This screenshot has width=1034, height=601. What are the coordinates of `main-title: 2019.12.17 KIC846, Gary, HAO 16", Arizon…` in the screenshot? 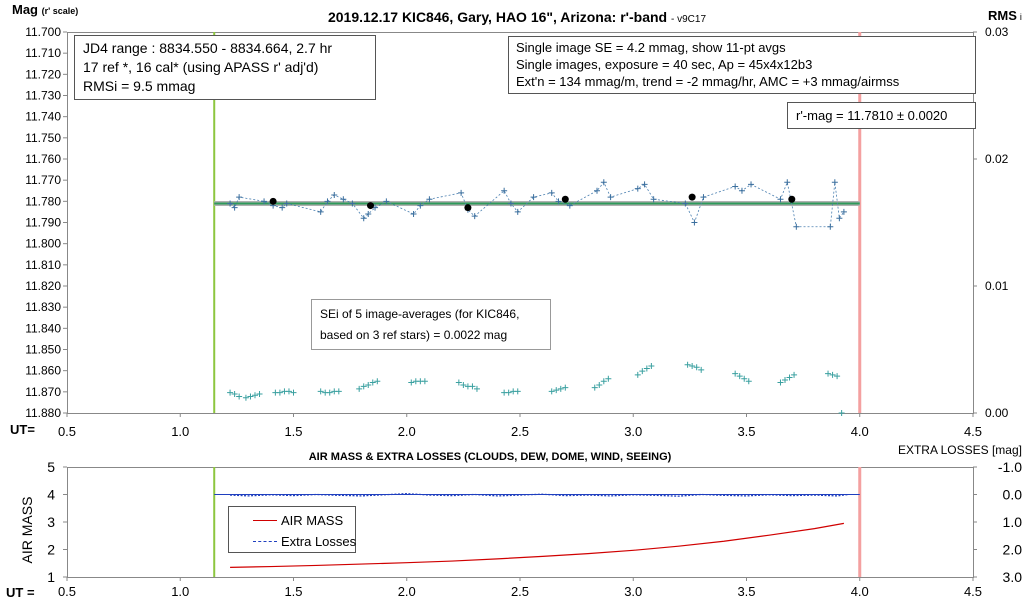 It's located at (517, 17).